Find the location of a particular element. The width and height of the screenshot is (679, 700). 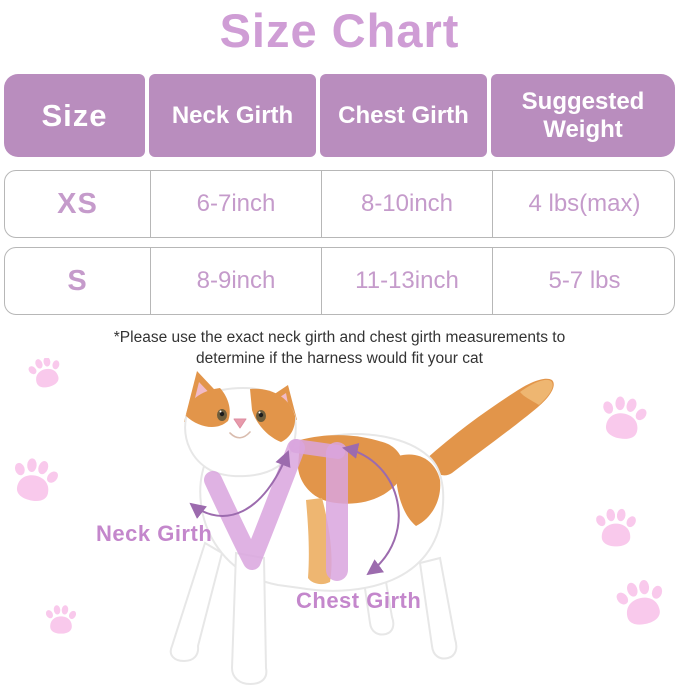

size-cell: S is located at coordinates (77, 280).